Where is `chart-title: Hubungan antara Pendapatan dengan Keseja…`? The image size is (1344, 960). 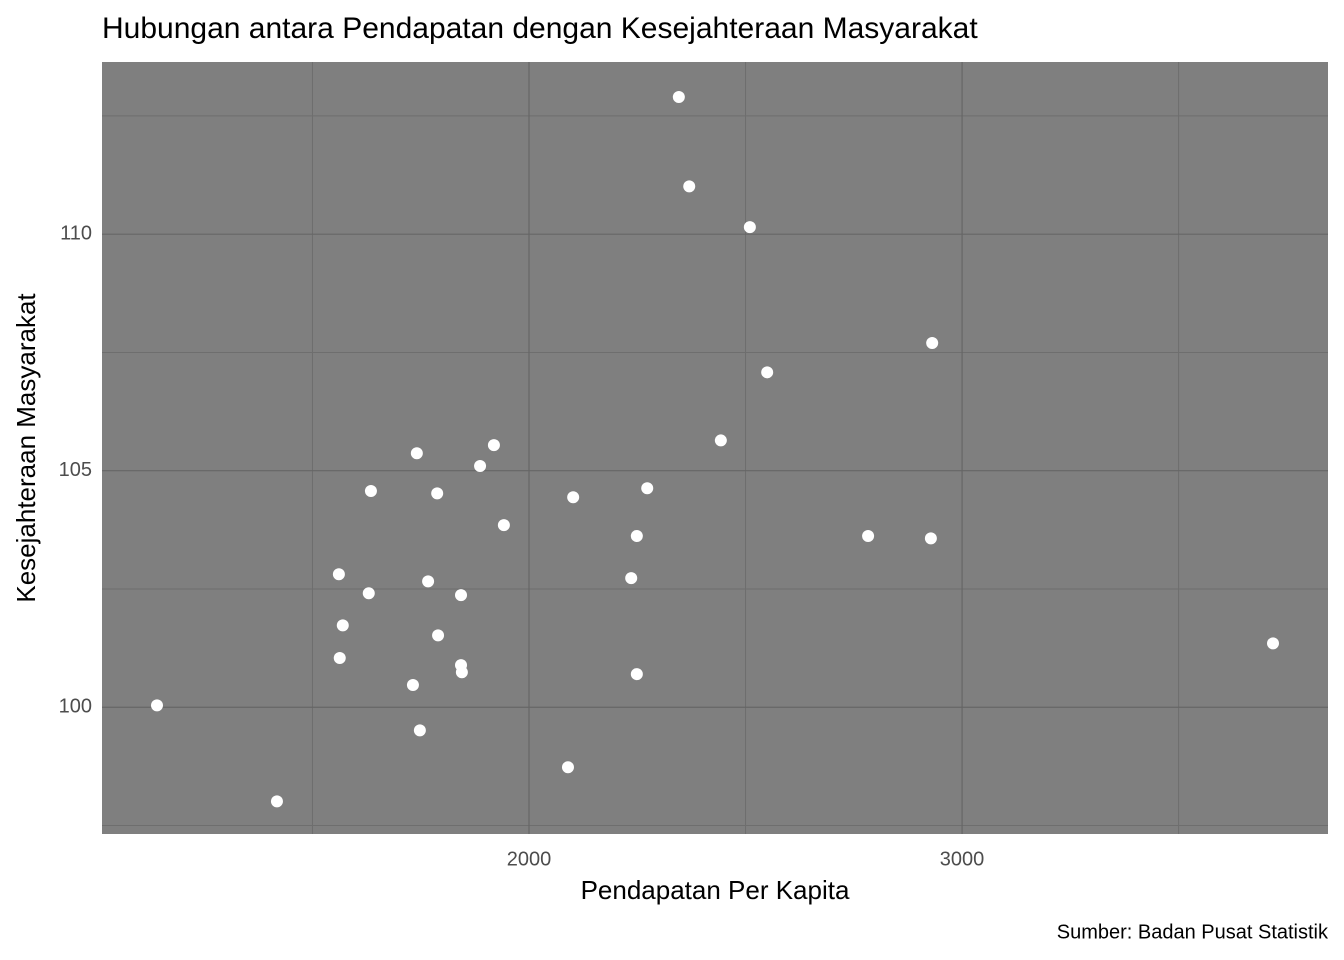 chart-title: Hubungan antara Pendapatan dengan Keseja… is located at coordinates (540, 28).